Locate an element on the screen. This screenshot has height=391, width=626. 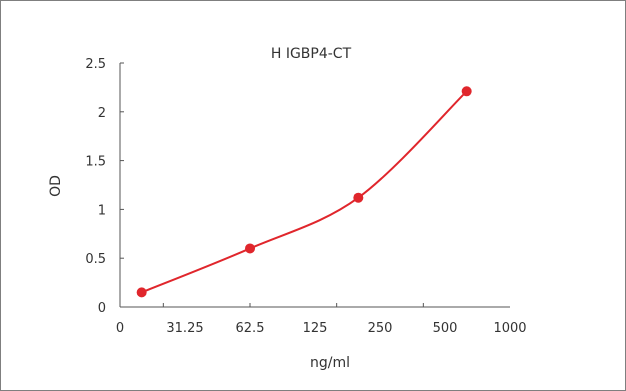
x-tick-label: 62.5 is located at coordinates (250, 328).